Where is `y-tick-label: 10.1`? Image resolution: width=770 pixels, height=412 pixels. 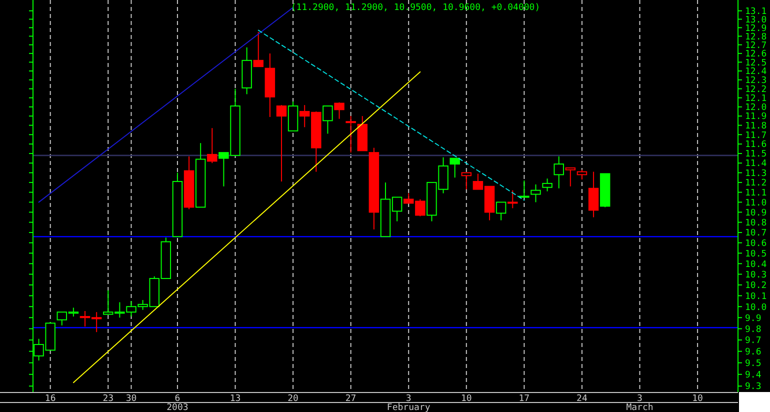
y-tick-label: 10.1 is located at coordinates (756, 297).